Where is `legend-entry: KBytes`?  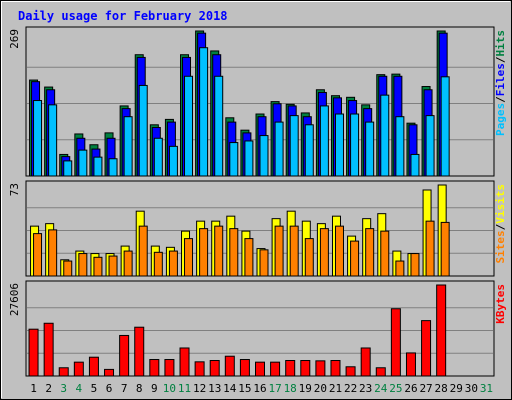
legend-entry: KBytes is located at coordinates (500, 304).